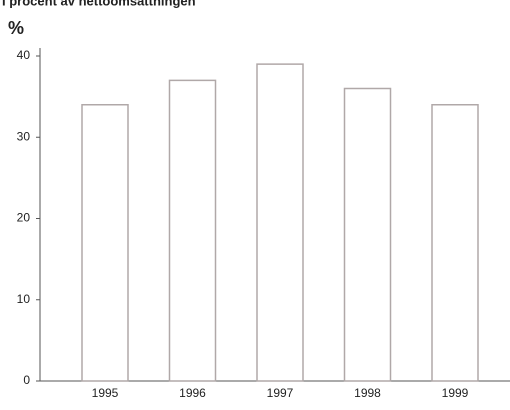 The image size is (510, 410). What do you see at coordinates (280, 393) in the screenshot?
I see `x-tick-label: 1997` at bounding box center [280, 393].